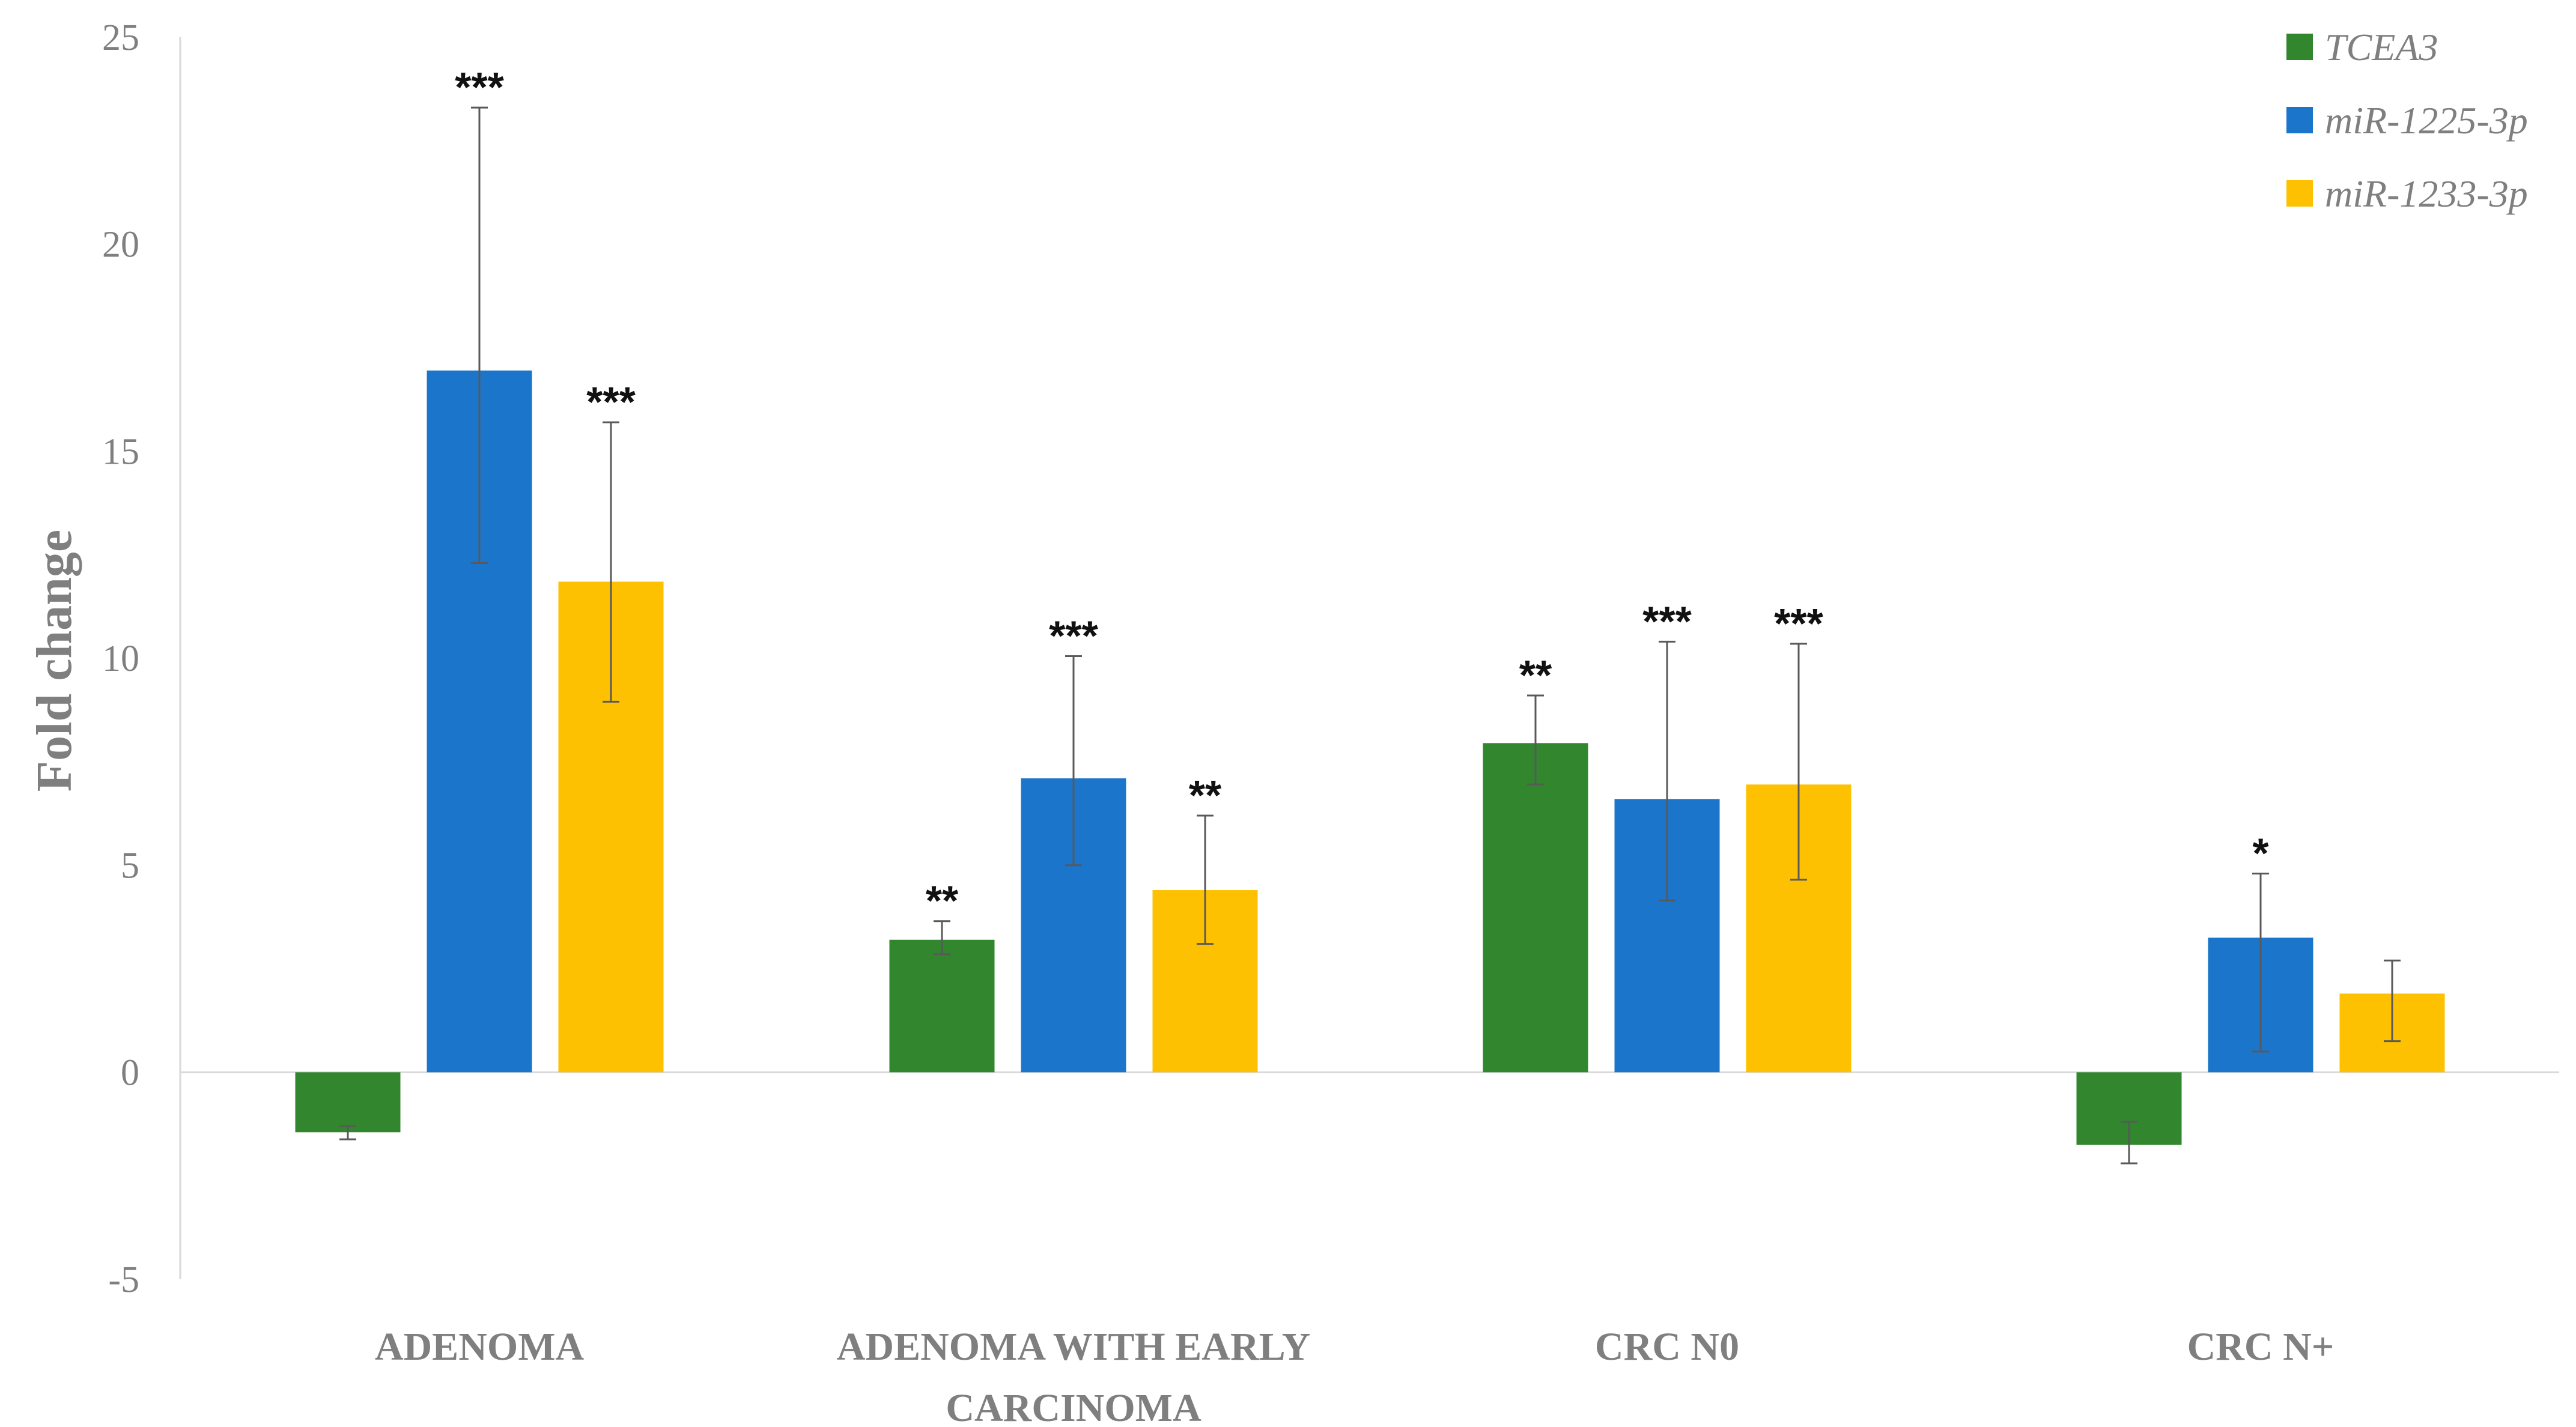 Image resolution: width=2576 pixels, height=1427 pixels. What do you see at coordinates (121, 451) in the screenshot?
I see `y-tick-label: 15` at bounding box center [121, 451].